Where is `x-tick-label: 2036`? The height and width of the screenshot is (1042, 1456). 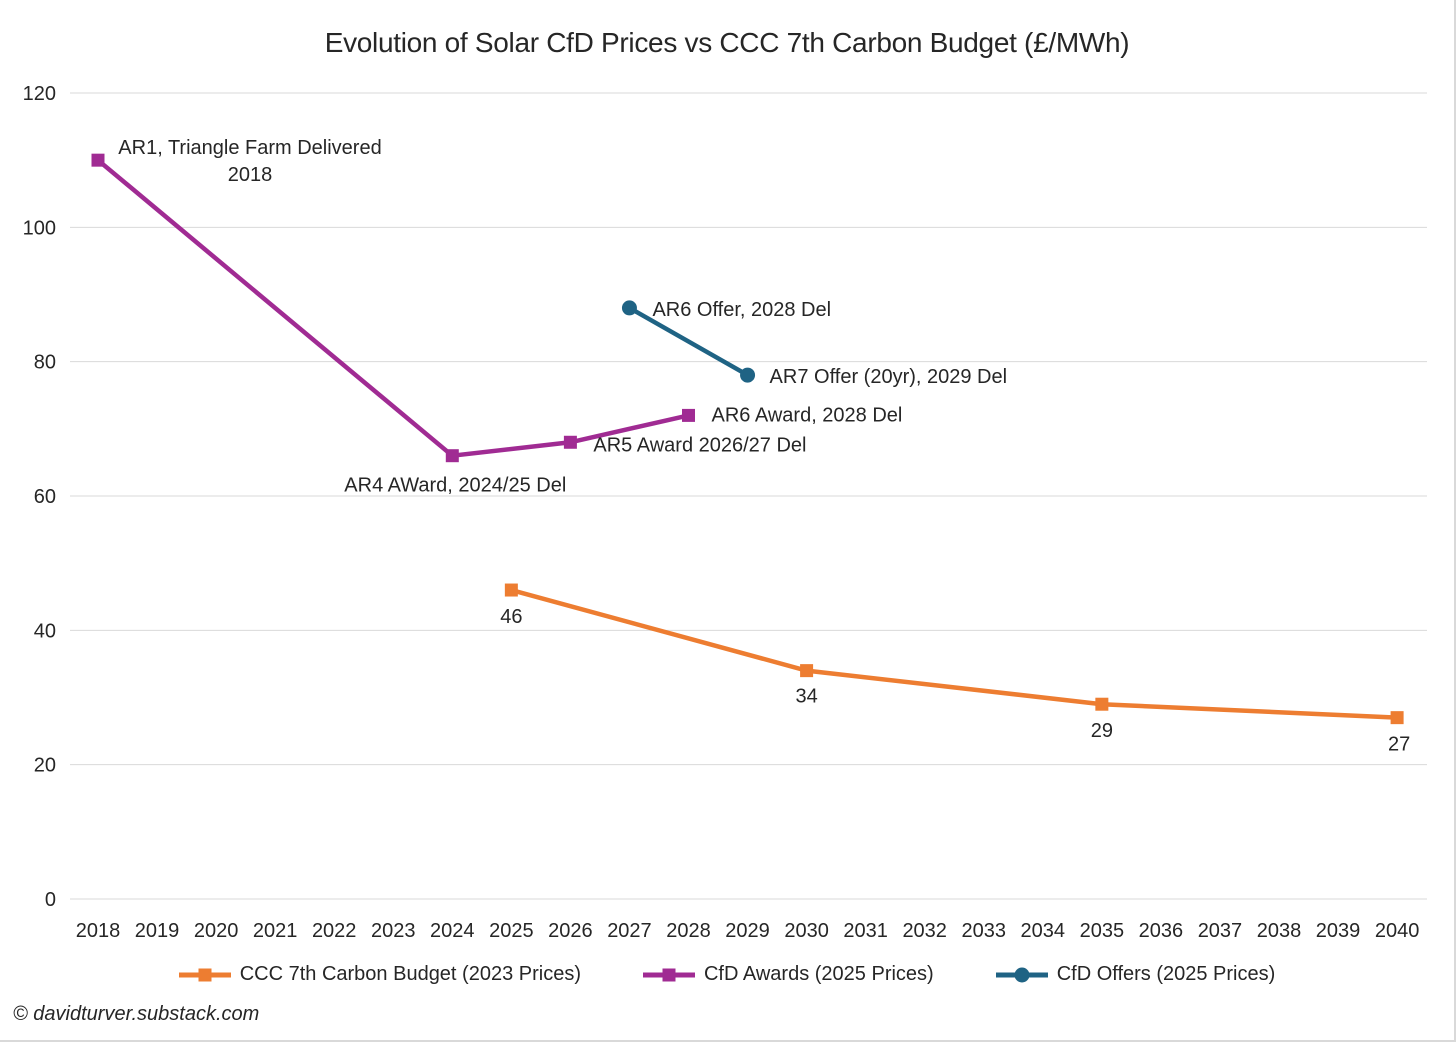
x-tick-label: 2036 is located at coordinates (1161, 931).